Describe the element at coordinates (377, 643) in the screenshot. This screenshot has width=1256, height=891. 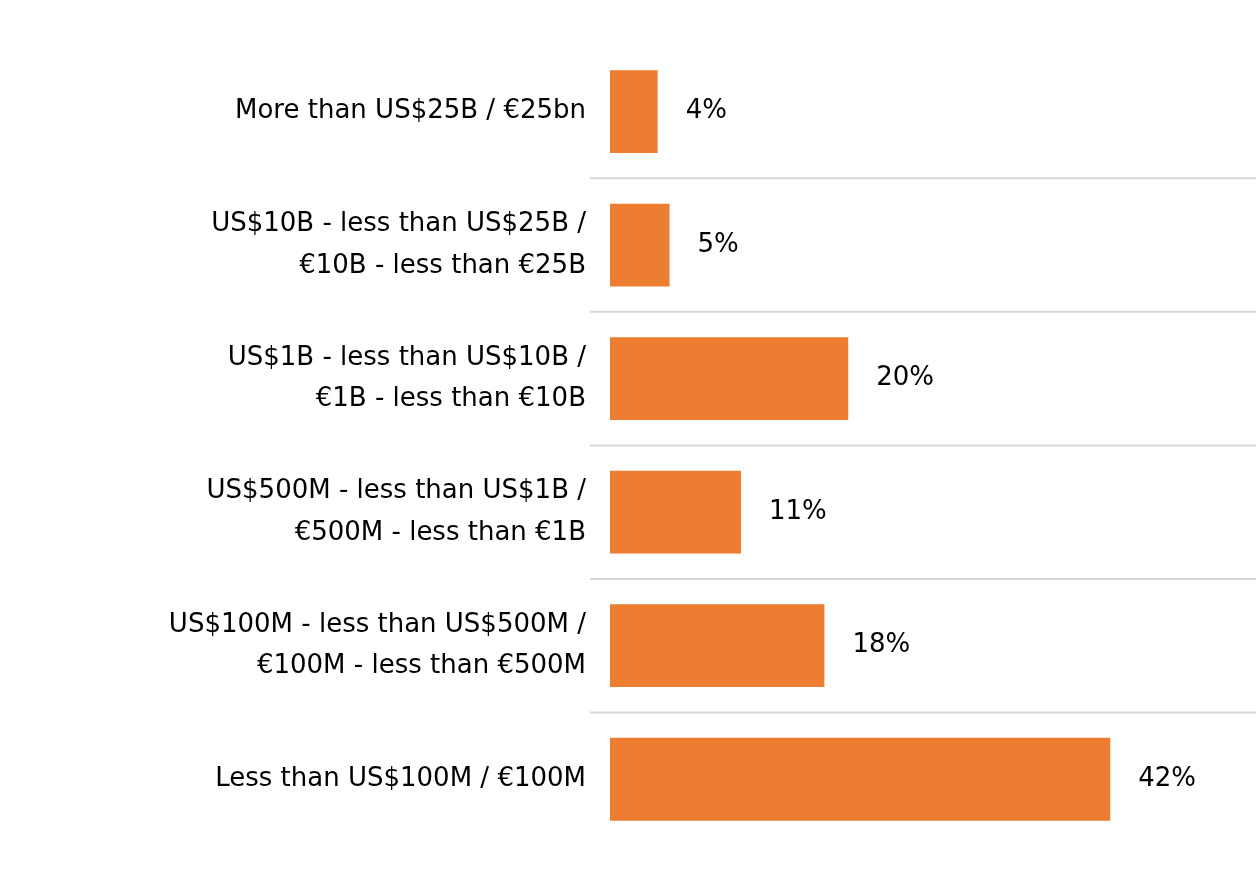
I see `y-tick-label: US$100M - less than US$500M / €100M - less than €500M` at that location.